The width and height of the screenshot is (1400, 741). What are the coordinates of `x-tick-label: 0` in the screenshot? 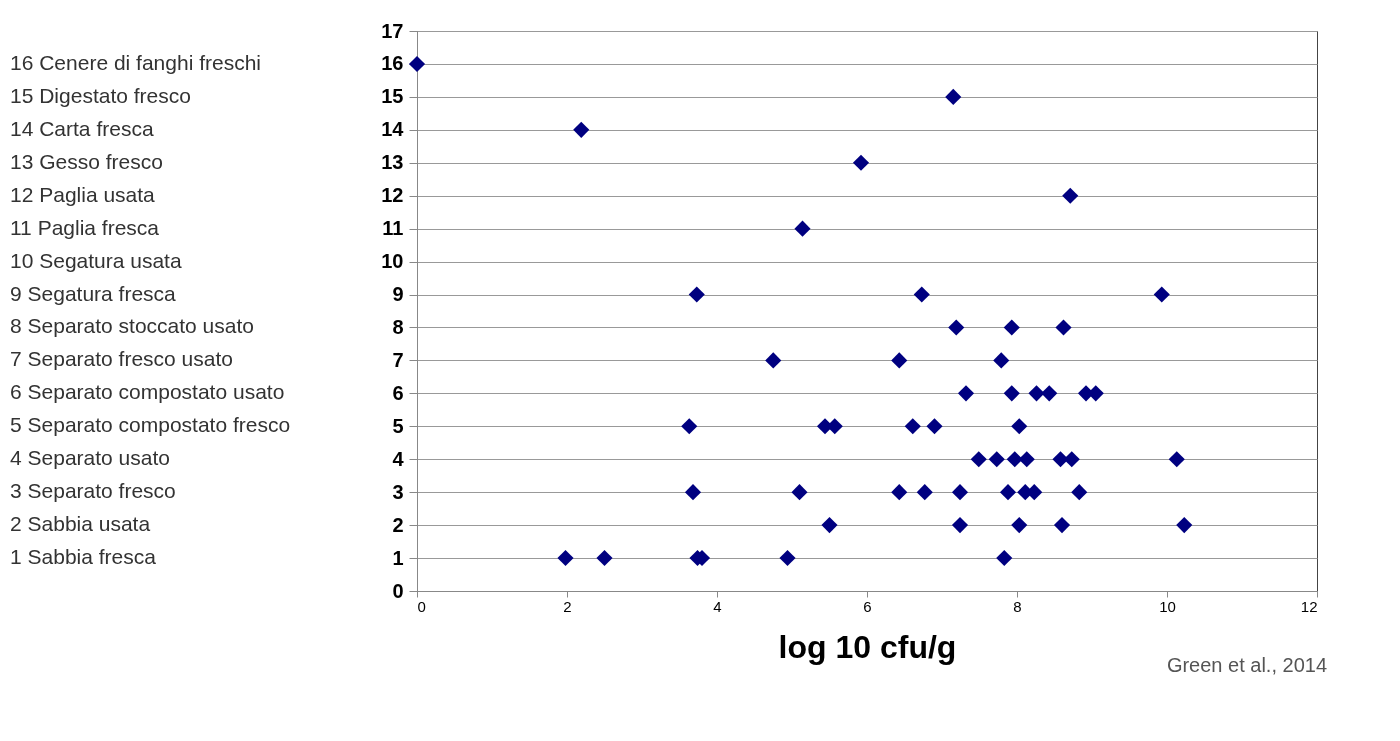 It's located at (421, 606).